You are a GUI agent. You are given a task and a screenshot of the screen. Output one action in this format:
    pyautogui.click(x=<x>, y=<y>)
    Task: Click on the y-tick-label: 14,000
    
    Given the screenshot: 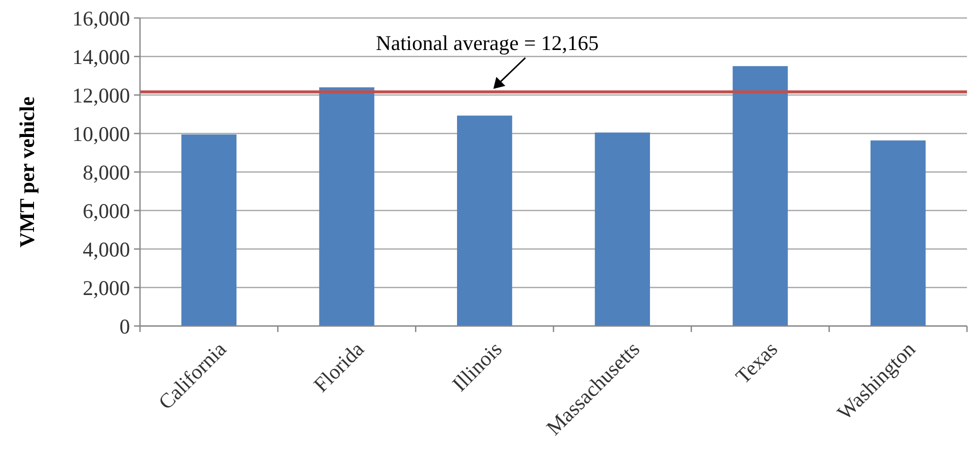 What is the action you would take?
    pyautogui.click(x=101, y=56)
    